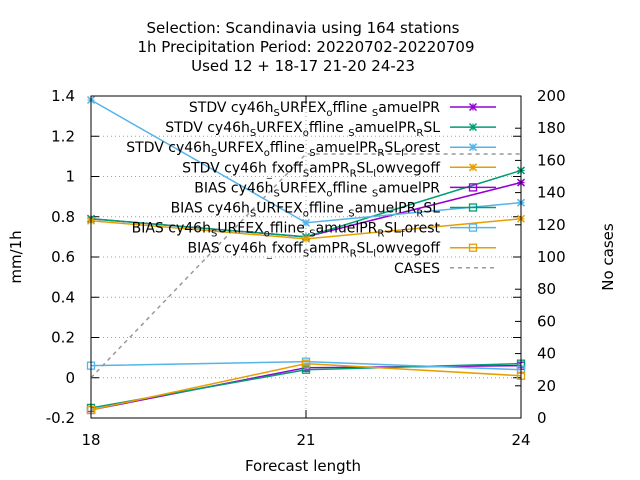 The height and width of the screenshot is (480, 640). I want to click on legend-text: CASES, so click(417, 269).